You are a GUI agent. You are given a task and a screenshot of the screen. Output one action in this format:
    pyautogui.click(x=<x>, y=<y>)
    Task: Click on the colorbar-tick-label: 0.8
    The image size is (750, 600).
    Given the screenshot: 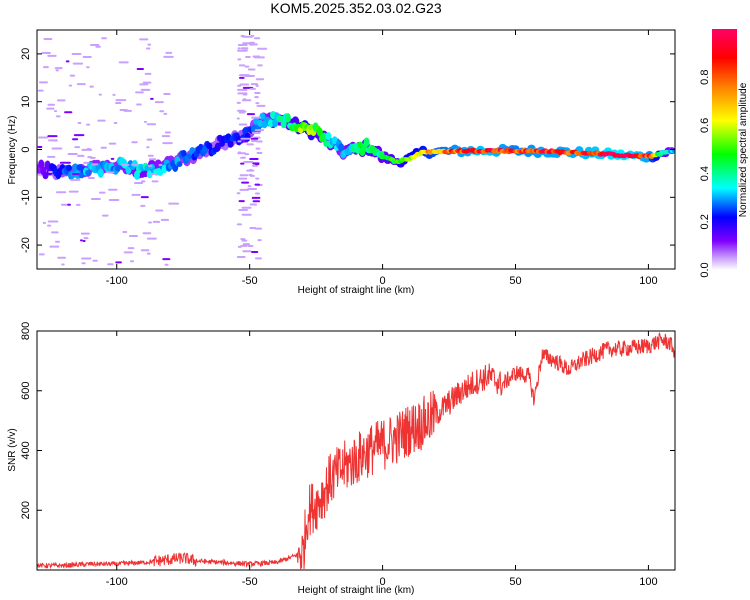 What is the action you would take?
    pyautogui.click(x=705, y=77)
    